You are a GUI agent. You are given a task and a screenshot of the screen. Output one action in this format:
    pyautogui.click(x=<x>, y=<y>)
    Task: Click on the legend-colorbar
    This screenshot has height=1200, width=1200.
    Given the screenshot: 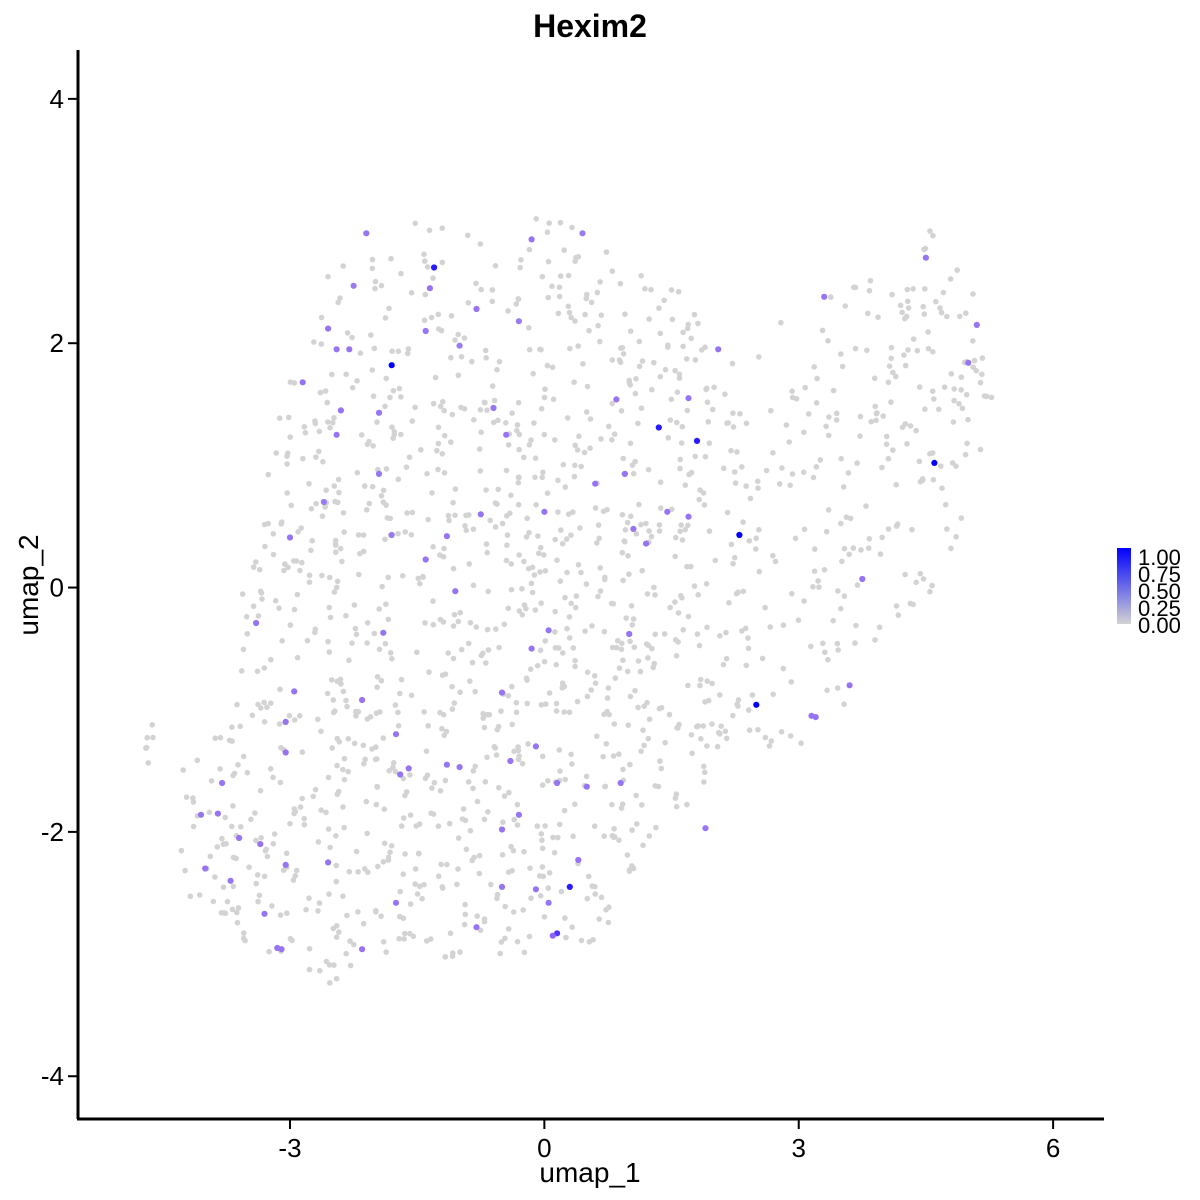 What is the action you would take?
    pyautogui.click(x=1124, y=586)
    